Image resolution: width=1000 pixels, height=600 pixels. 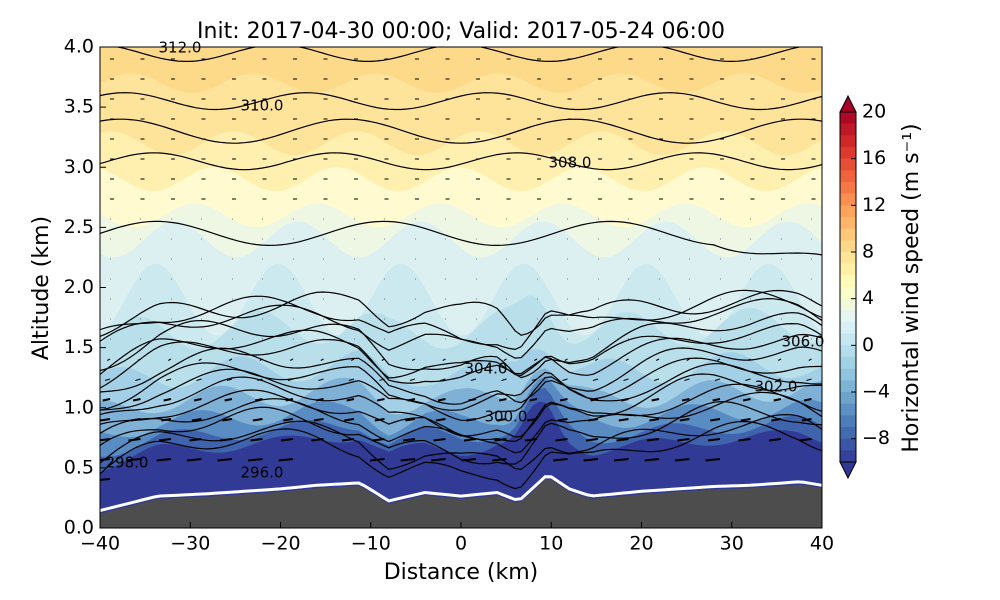 What do you see at coordinates (732, 544) in the screenshot?
I see `x-tick-label: 30` at bounding box center [732, 544].